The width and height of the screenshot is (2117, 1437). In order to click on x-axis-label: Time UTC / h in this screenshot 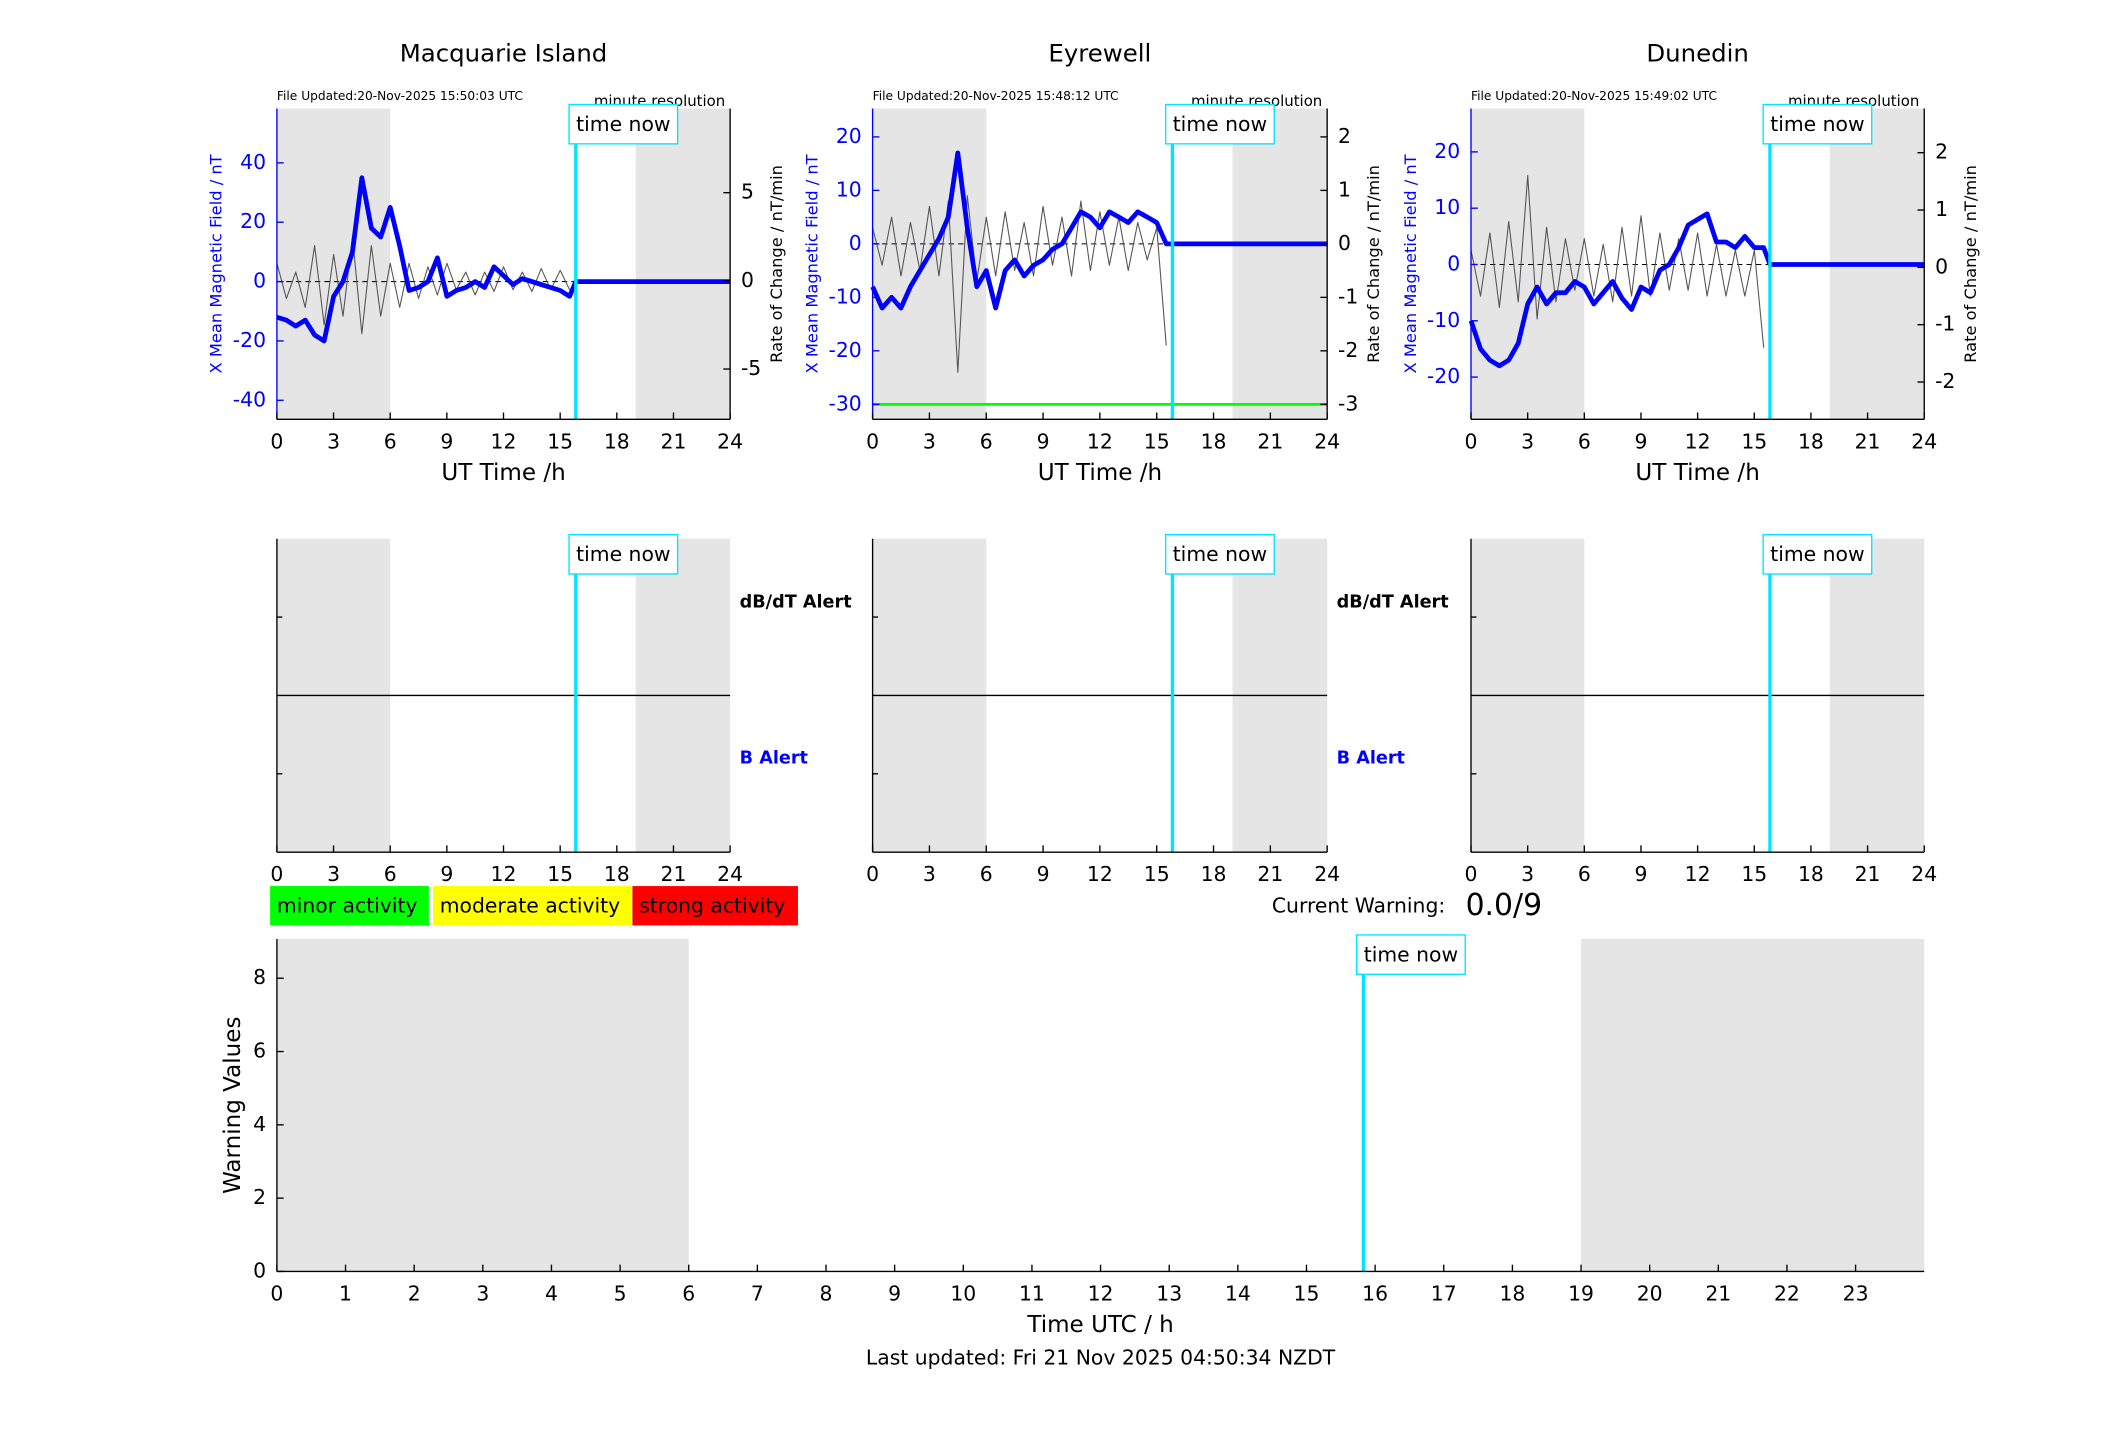, I will do `click(1099, 1325)`.